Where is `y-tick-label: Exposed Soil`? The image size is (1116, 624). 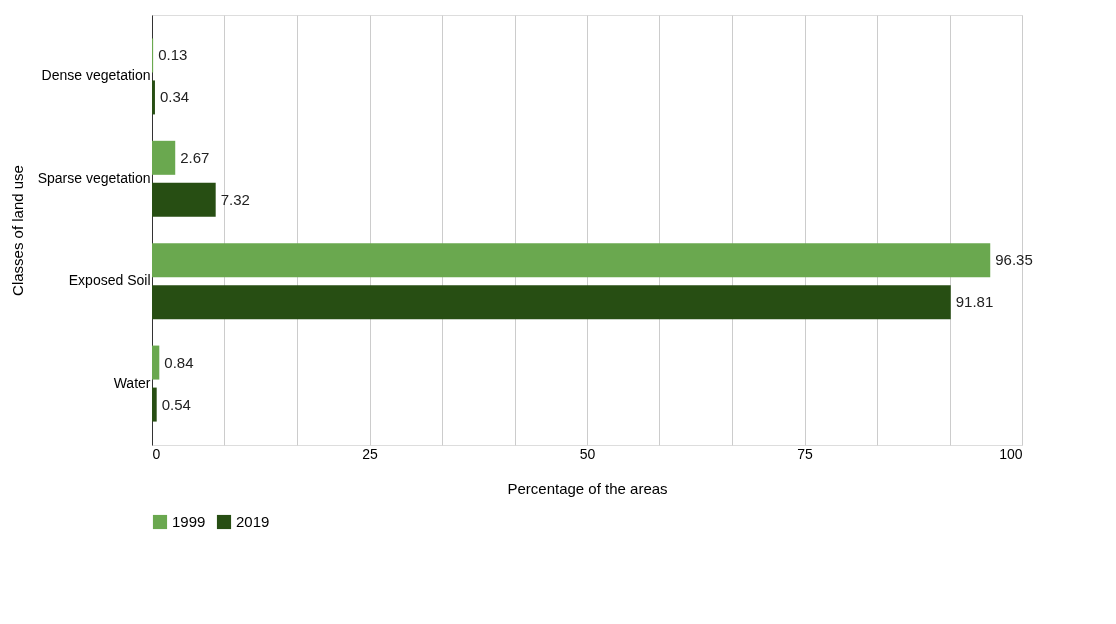 y-tick-label: Exposed Soil is located at coordinates (109, 280).